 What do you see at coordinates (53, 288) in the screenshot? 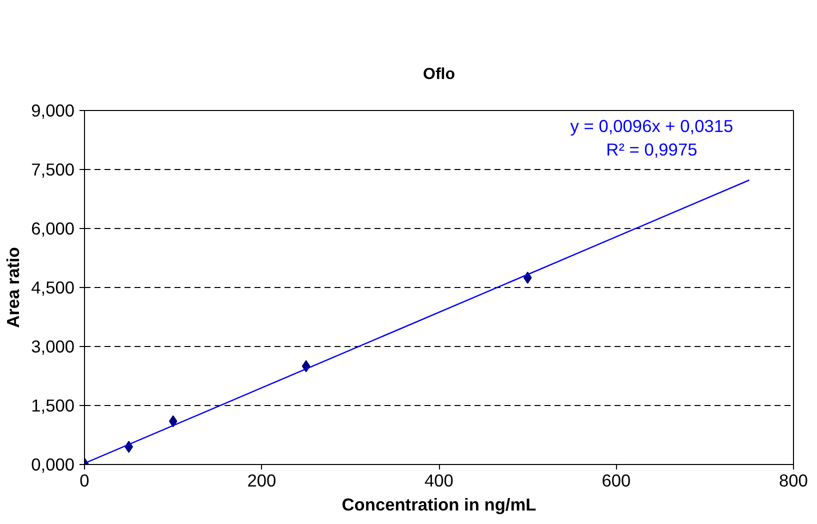
I see `y-tick-label: 4,500` at bounding box center [53, 288].